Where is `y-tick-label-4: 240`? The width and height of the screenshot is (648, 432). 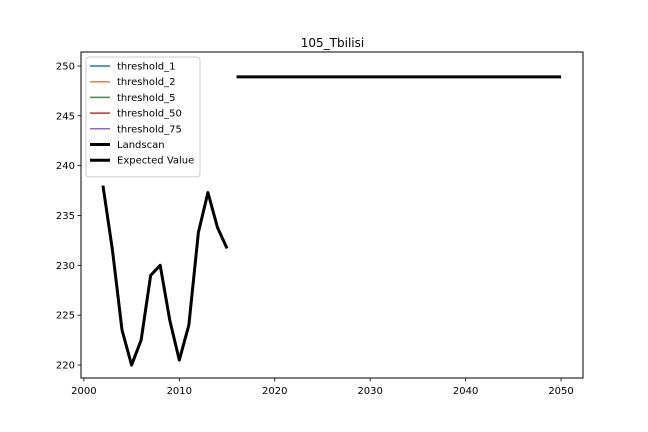 y-tick-label-4: 240 is located at coordinates (65, 166).